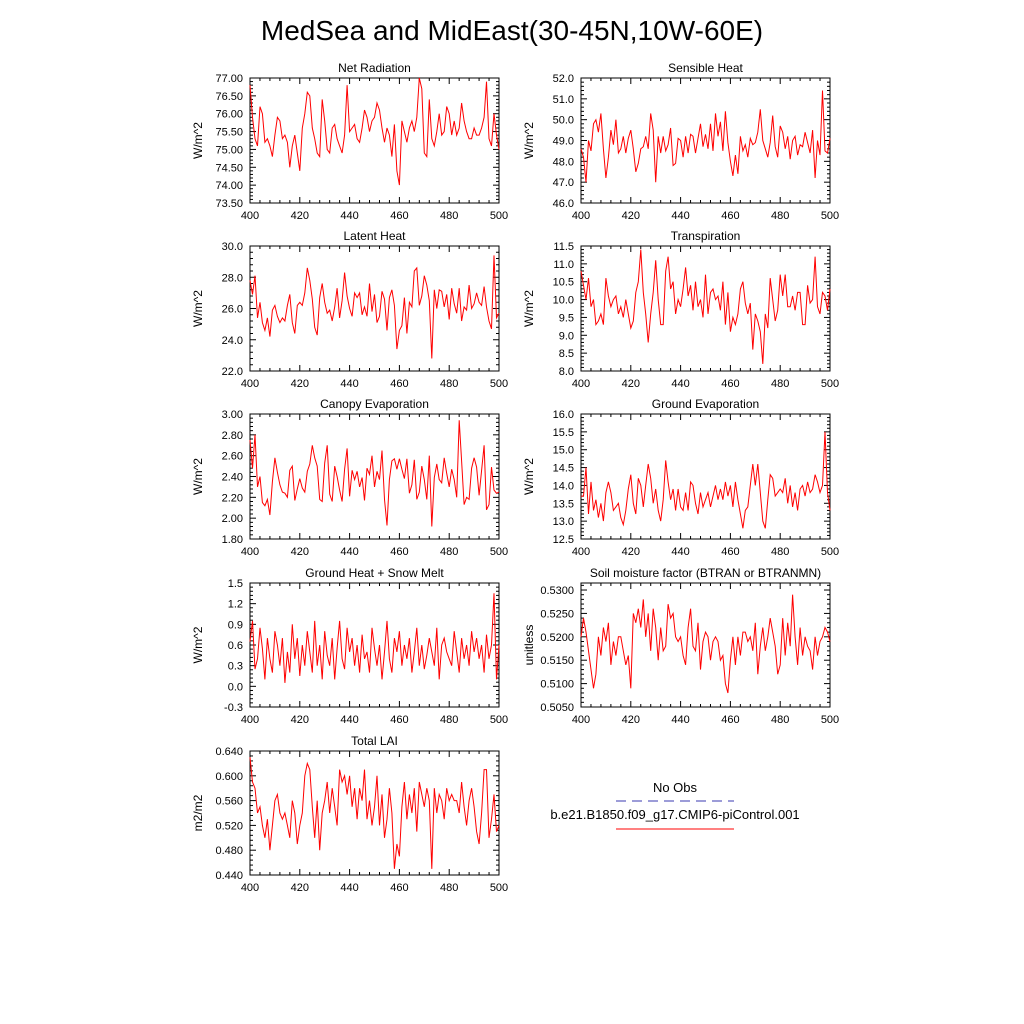 The height and width of the screenshot is (1024, 1024). I want to click on y-tick-label: 0.640, so click(229, 752).